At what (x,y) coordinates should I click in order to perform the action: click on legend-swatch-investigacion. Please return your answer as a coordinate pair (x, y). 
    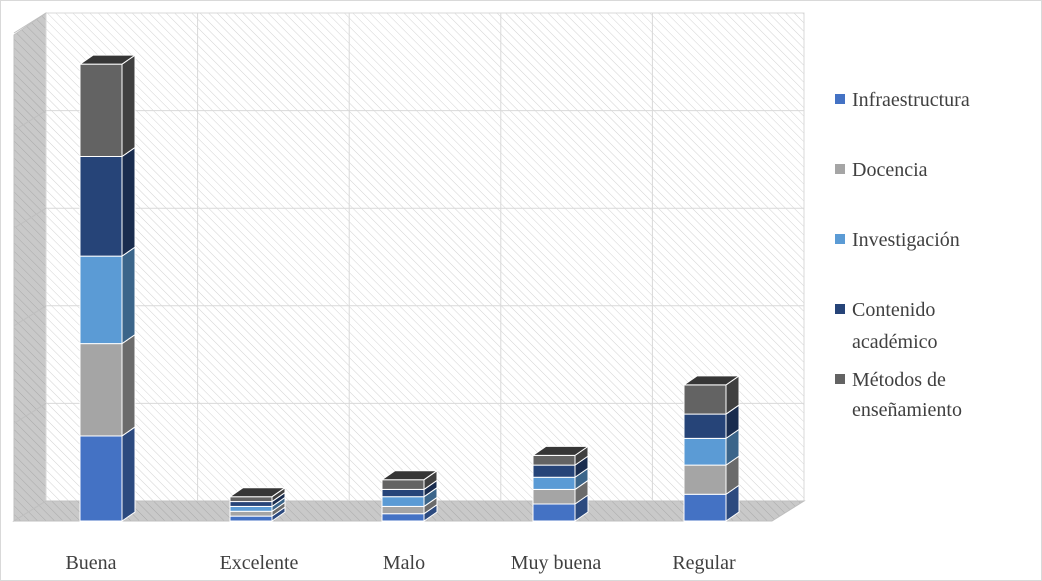
    Looking at the image, I should click on (840, 239).